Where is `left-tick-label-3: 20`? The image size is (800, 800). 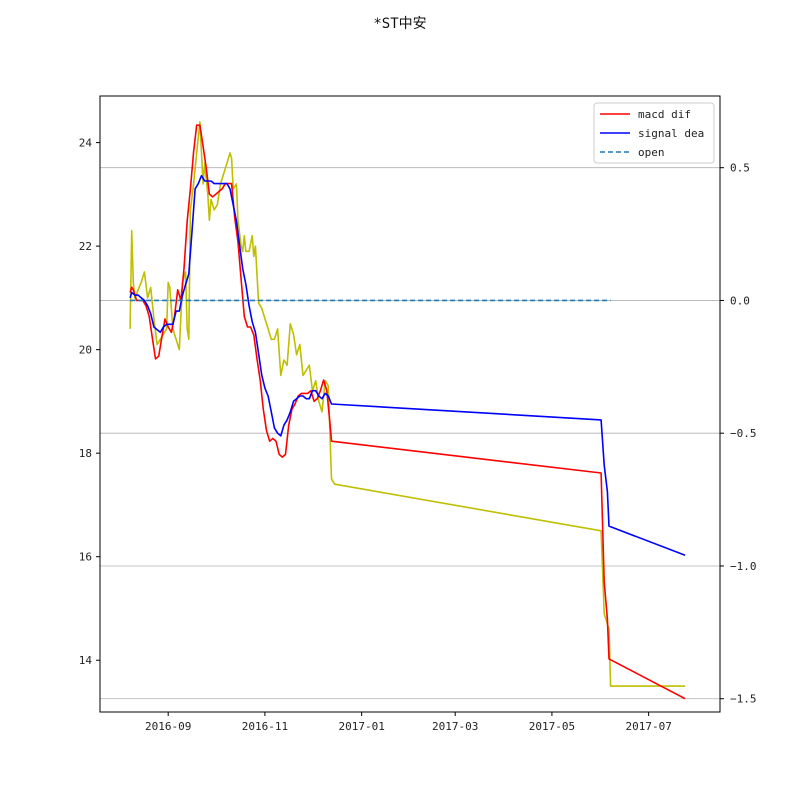
left-tick-label-3: 20 is located at coordinates (85, 350).